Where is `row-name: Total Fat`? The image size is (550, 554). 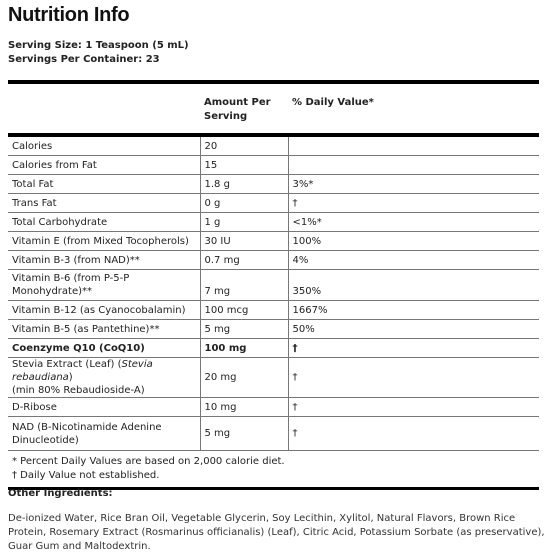 row-name: Total Fat is located at coordinates (104, 184).